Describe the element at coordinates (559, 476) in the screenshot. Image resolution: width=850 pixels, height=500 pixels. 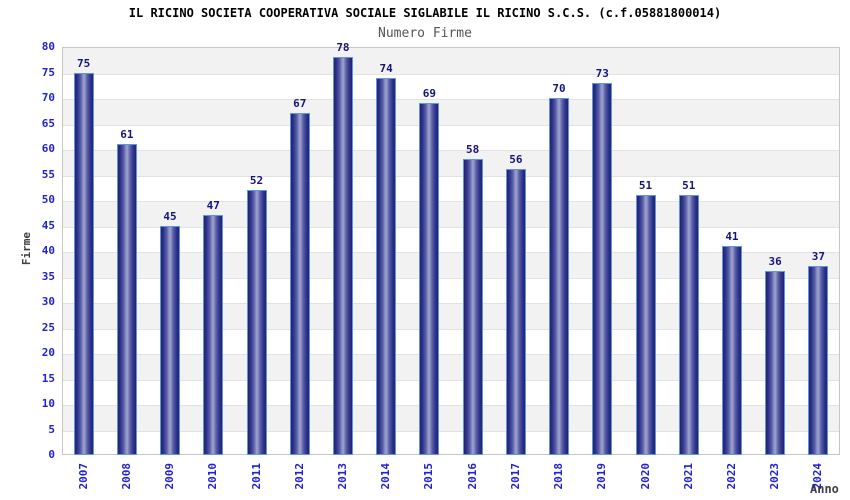
I see `x-tick-label: 2018` at that location.